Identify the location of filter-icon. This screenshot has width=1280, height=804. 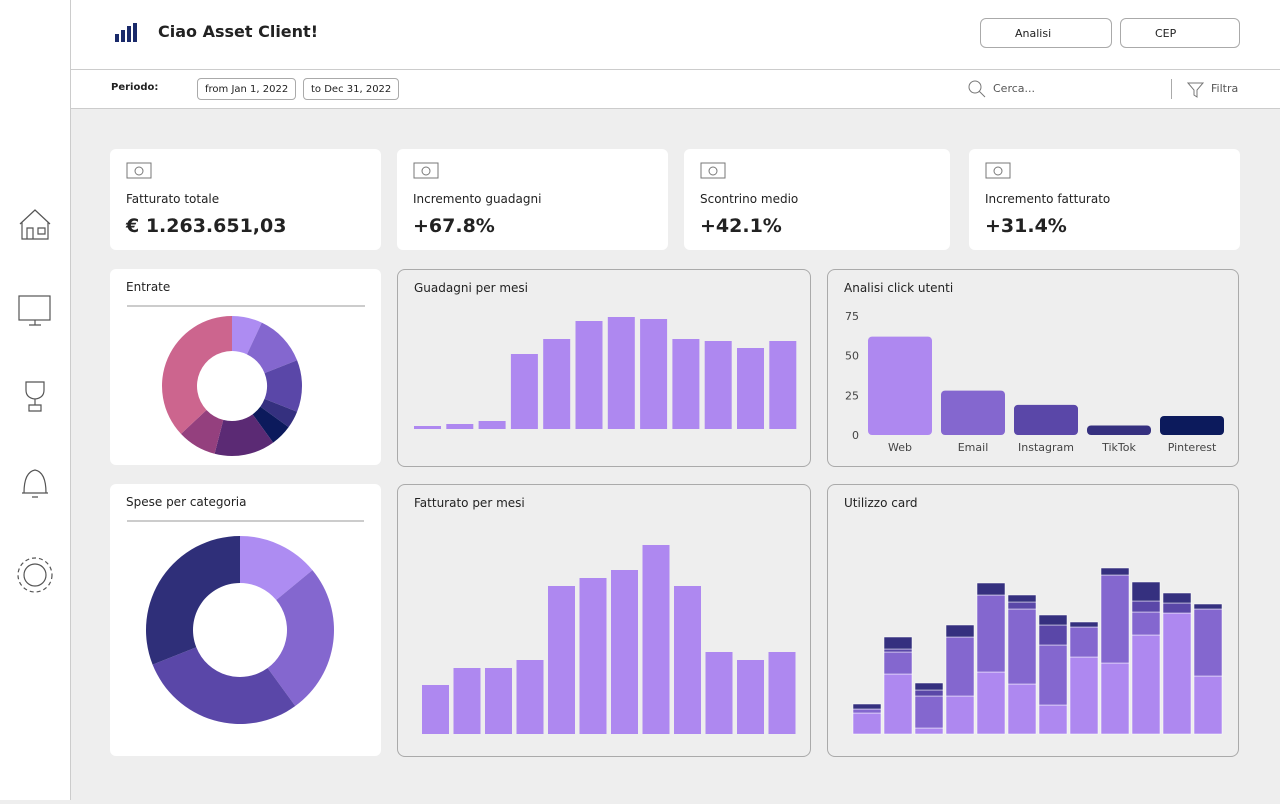
(1196, 90).